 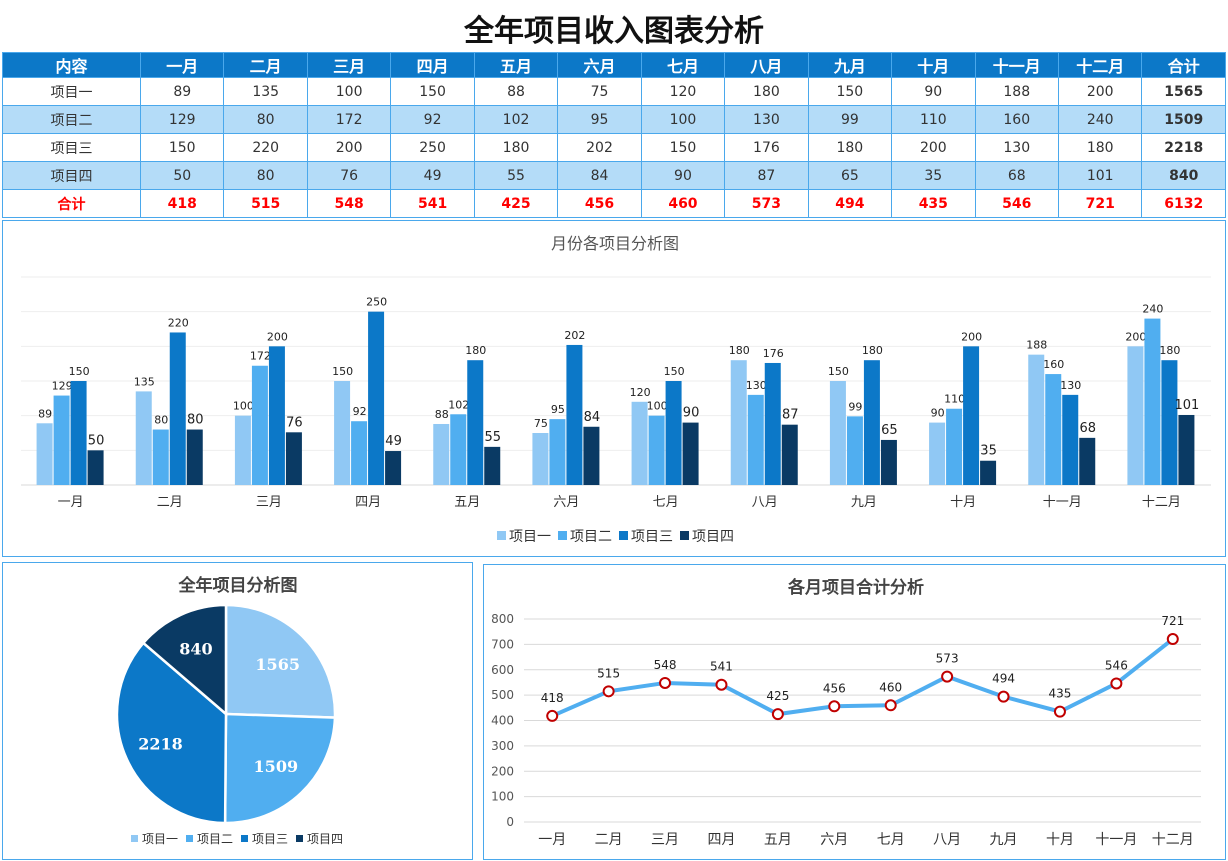 What do you see at coordinates (516, 203) in the screenshot?
I see `table-cell: 425` at bounding box center [516, 203].